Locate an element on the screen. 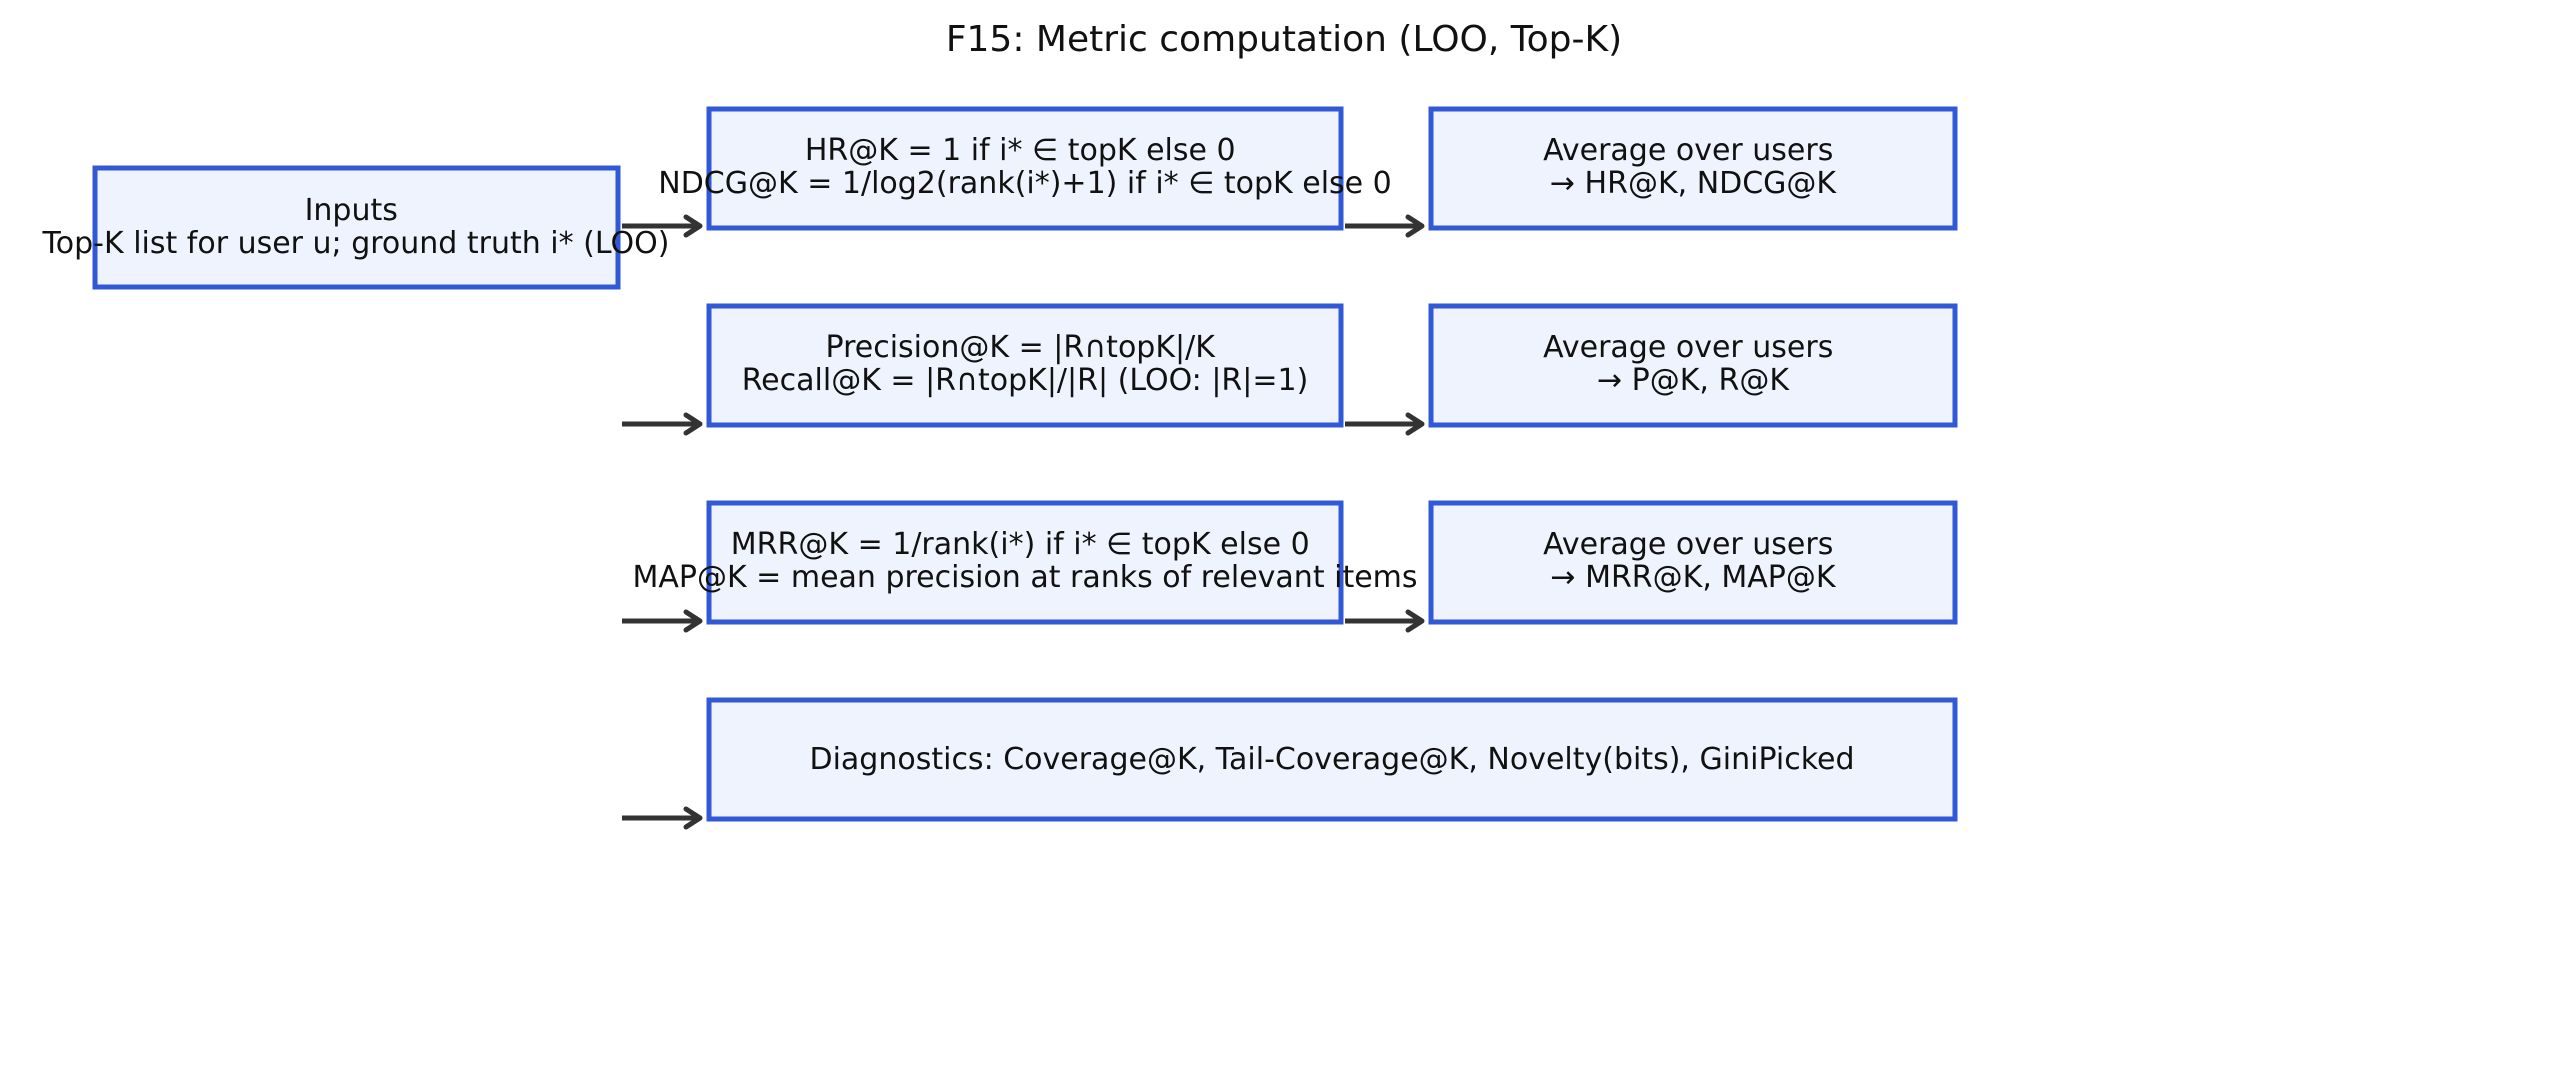  average-mrr-map-box: Average over users → MRR@K, MAP@K is located at coordinates (1693, 562).